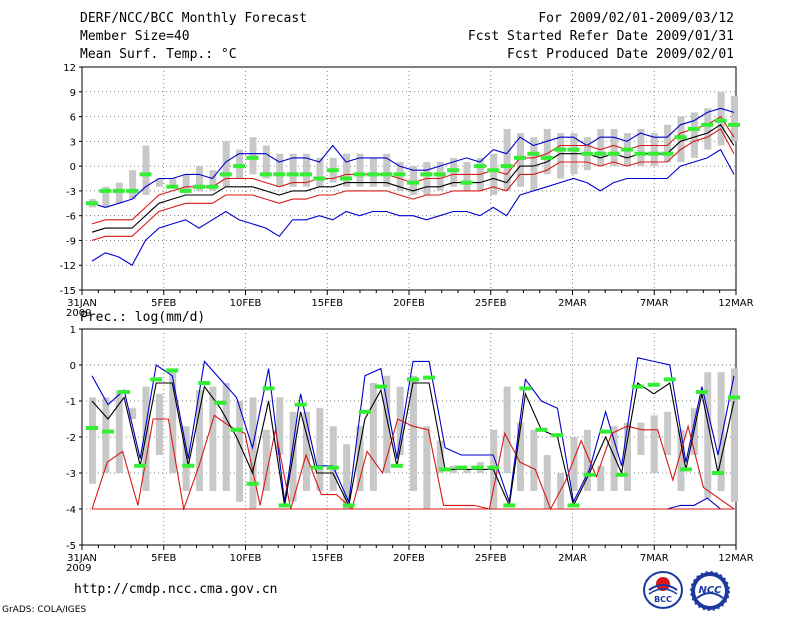 This screenshot has width=800, height=618. What do you see at coordinates (82, 558) in the screenshot?
I see `prec-xtick-label: 31JAN` at bounding box center [82, 558].